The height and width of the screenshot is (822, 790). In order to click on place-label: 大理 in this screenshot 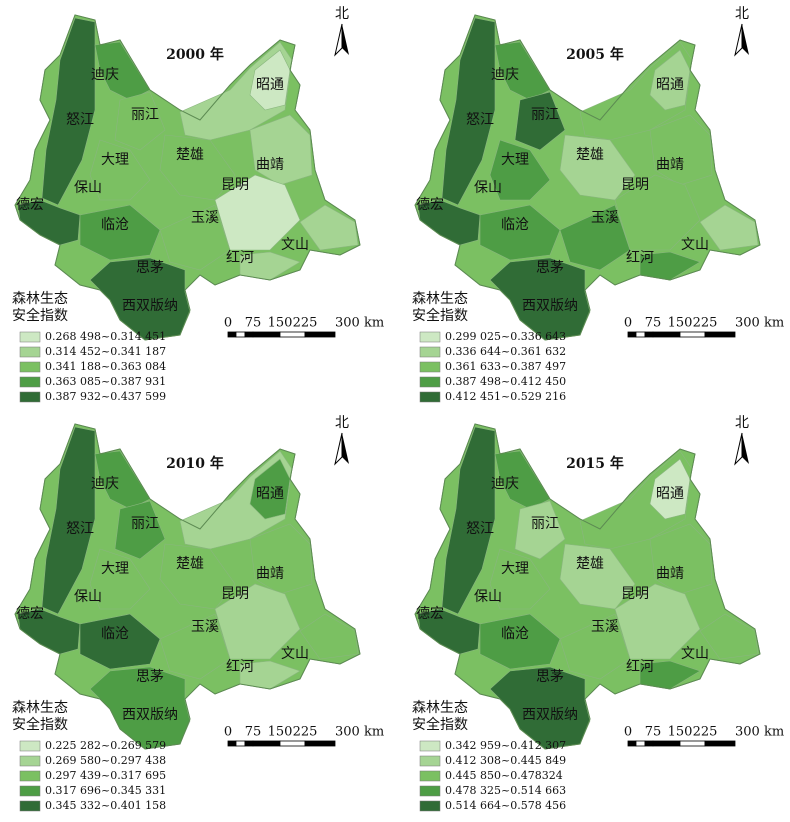, I will do `click(515, 569)`.